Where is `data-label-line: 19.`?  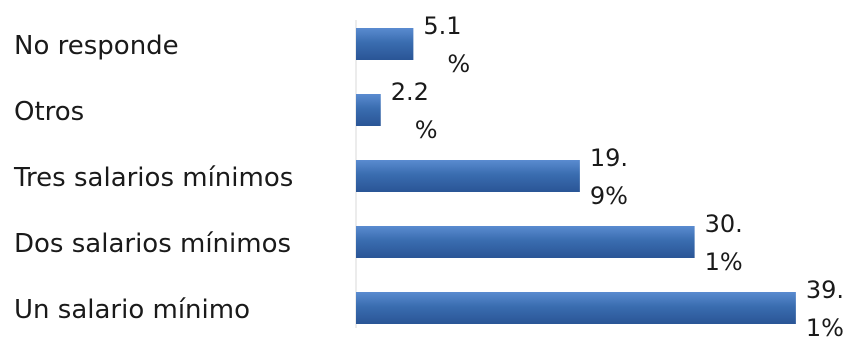
data-label-line: 19. is located at coordinates (609, 158).